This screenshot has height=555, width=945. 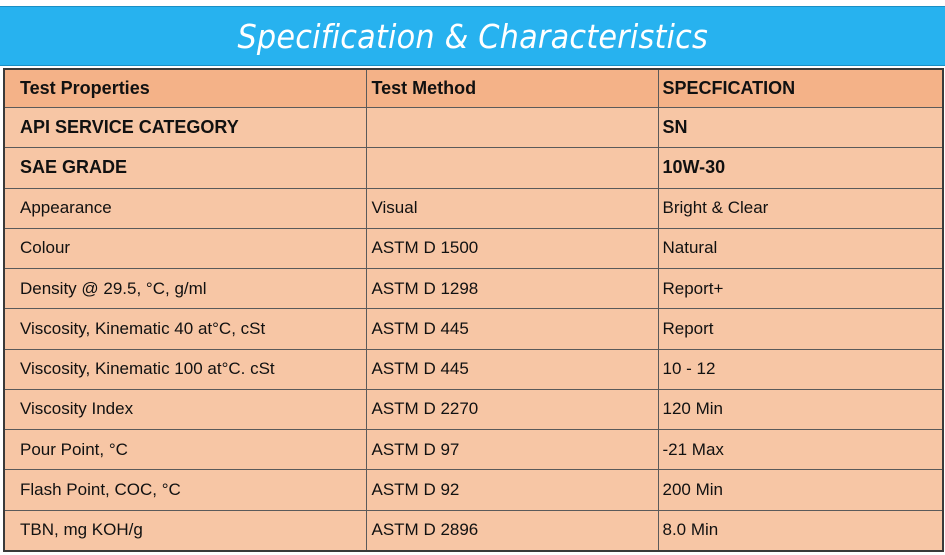 What do you see at coordinates (185, 248) in the screenshot?
I see `cell-property: Colour` at bounding box center [185, 248].